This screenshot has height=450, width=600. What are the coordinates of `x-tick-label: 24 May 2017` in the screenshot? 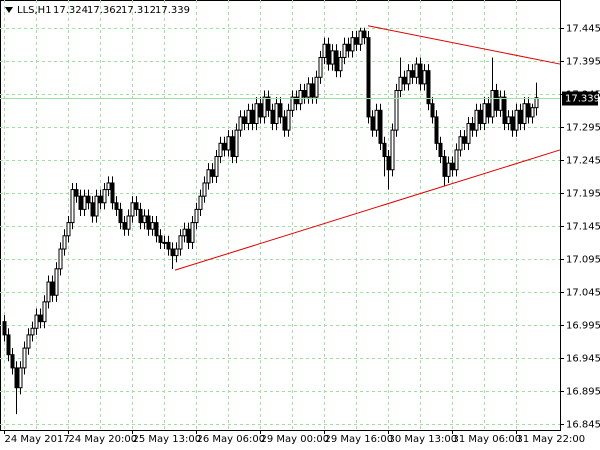 It's located at (37, 439).